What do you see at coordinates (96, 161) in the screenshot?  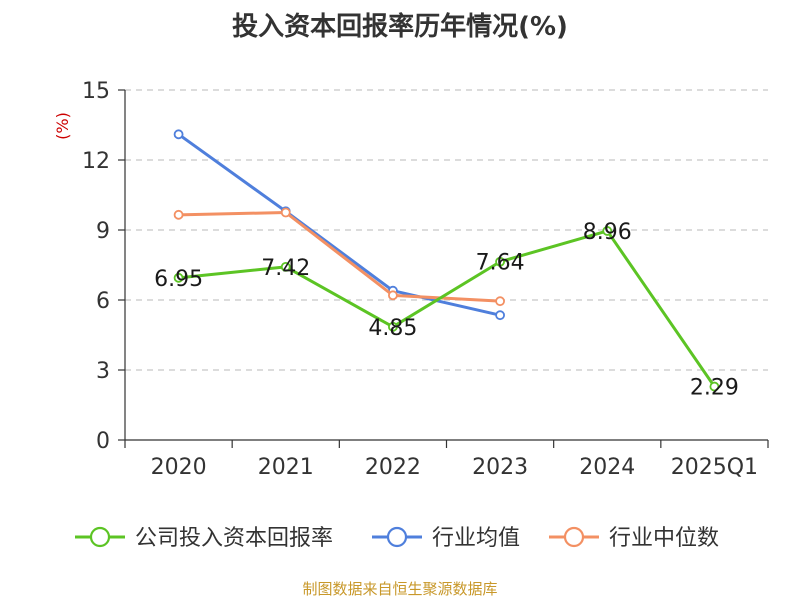 I see `y-tick-label: 12` at bounding box center [96, 161].